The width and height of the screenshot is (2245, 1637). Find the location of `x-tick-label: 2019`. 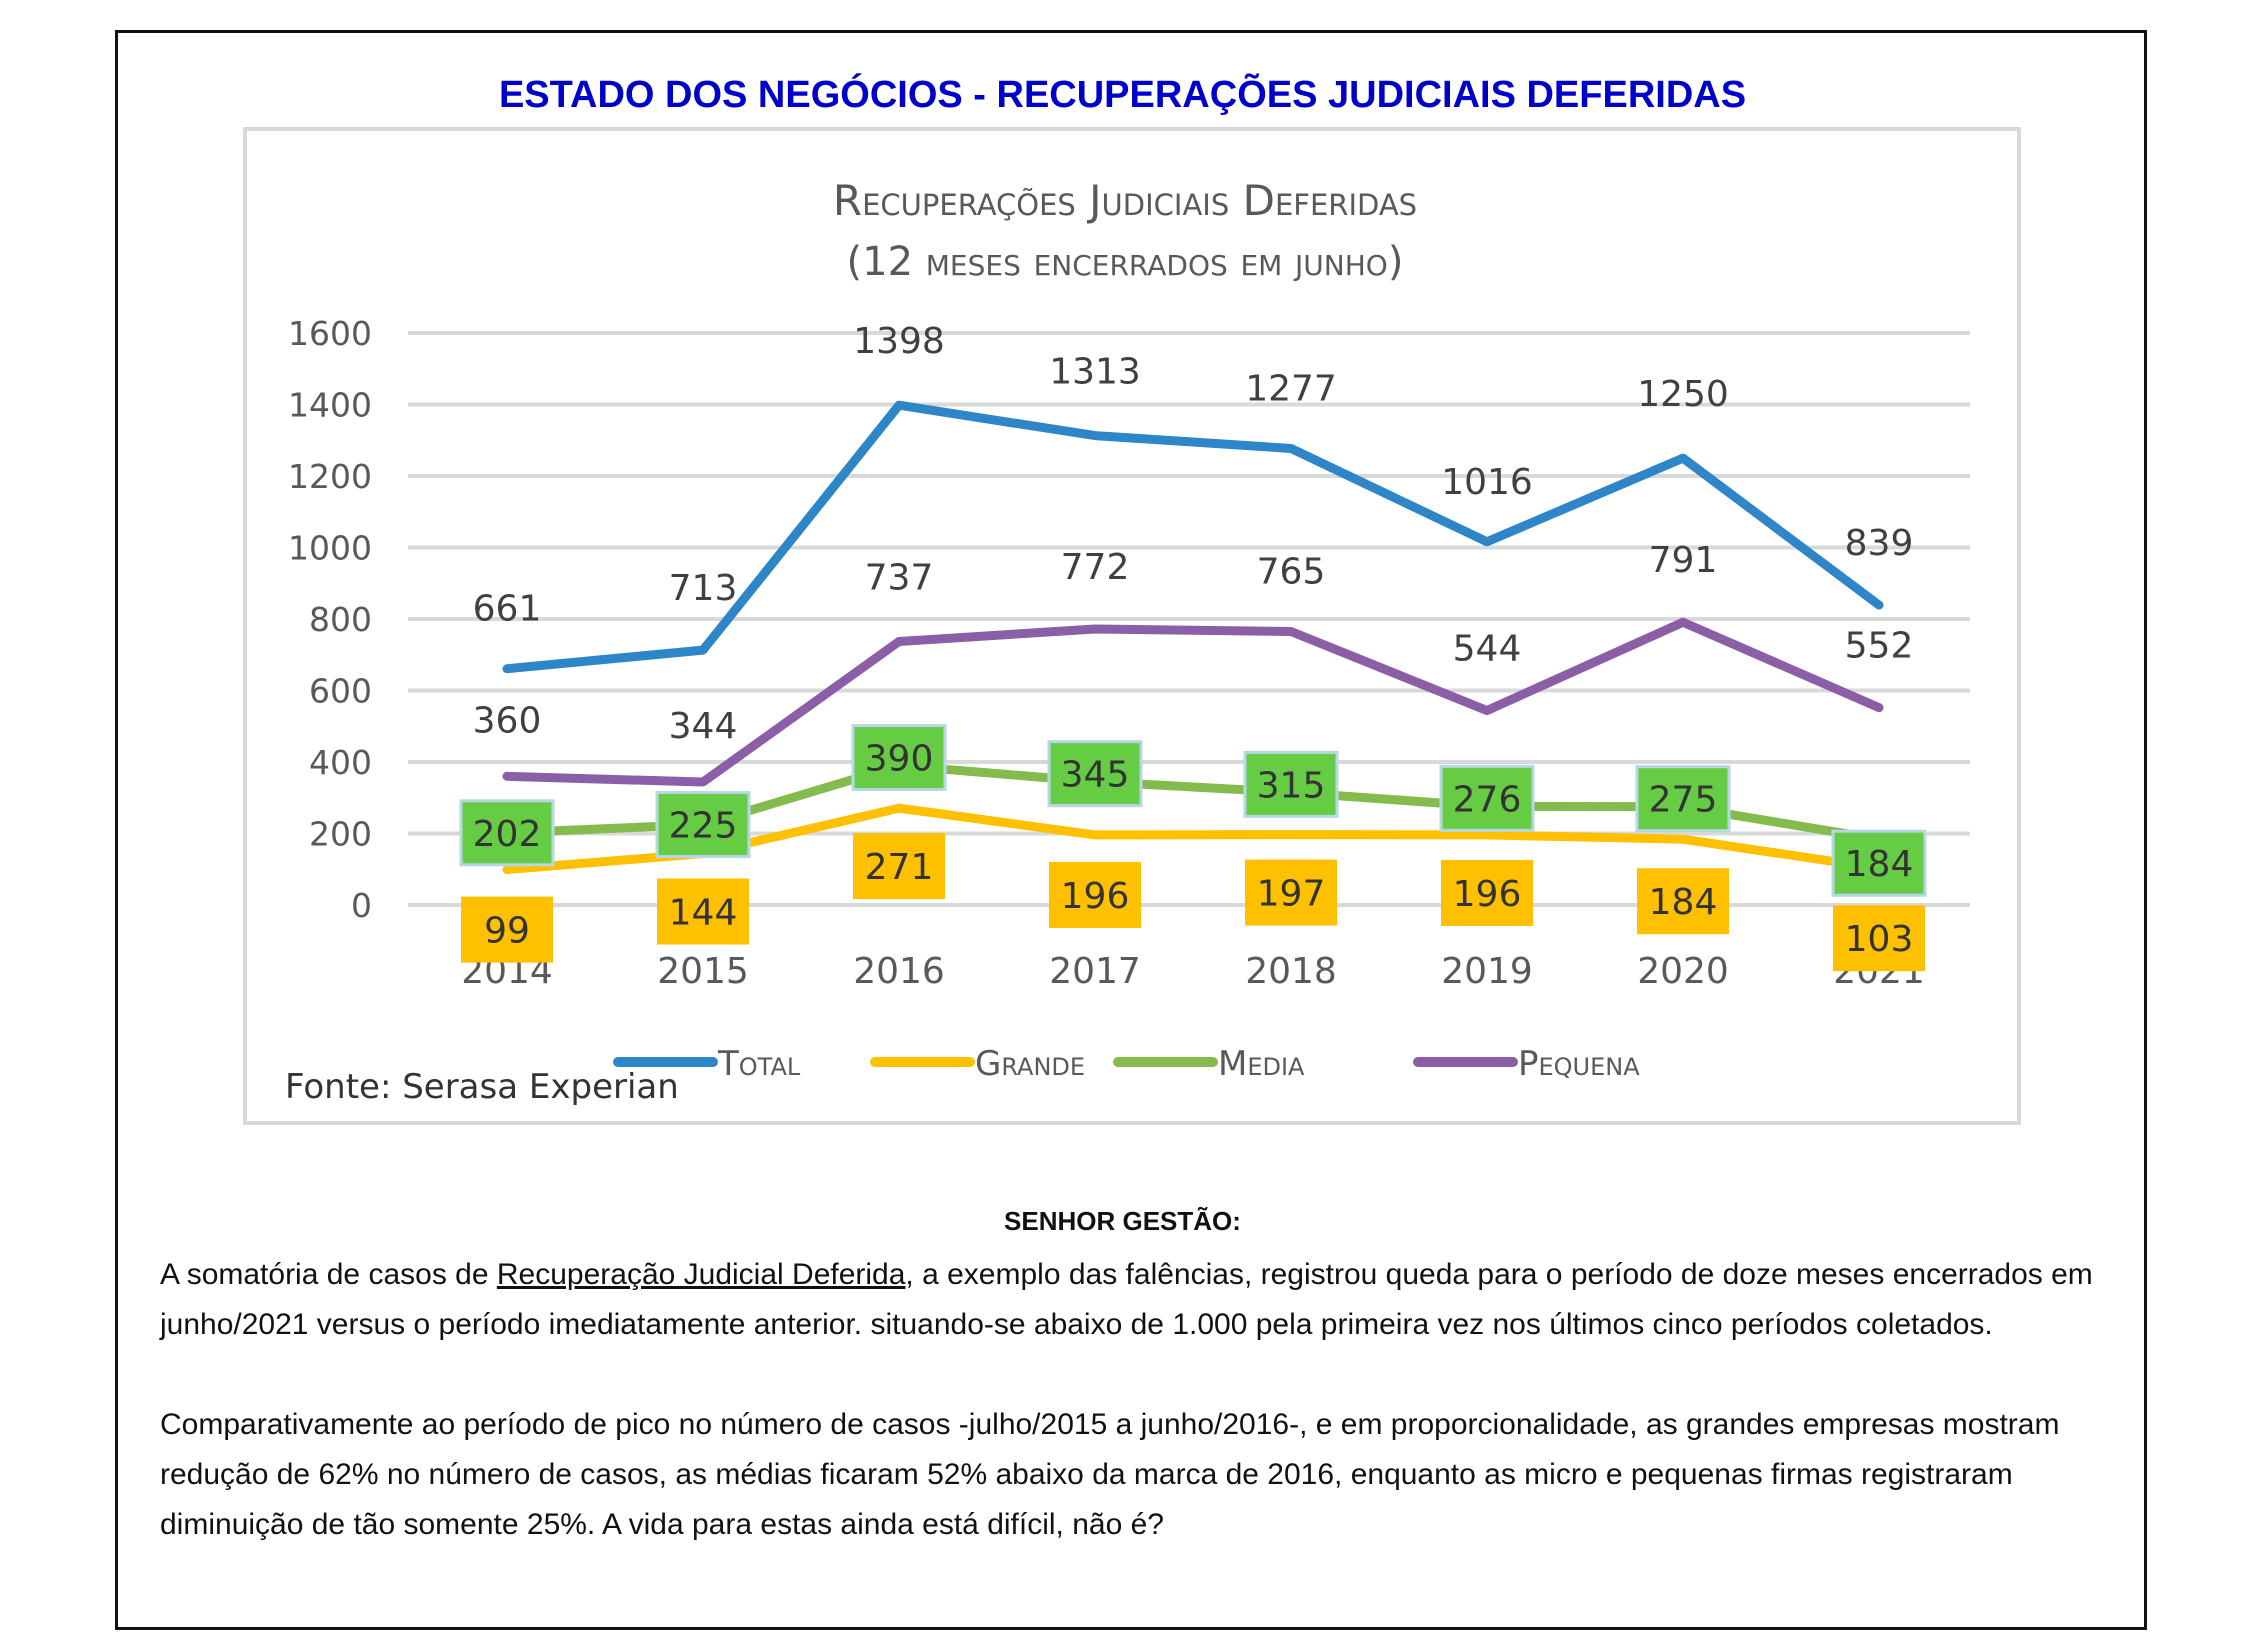

x-tick-label: 2019 is located at coordinates (1487, 971).